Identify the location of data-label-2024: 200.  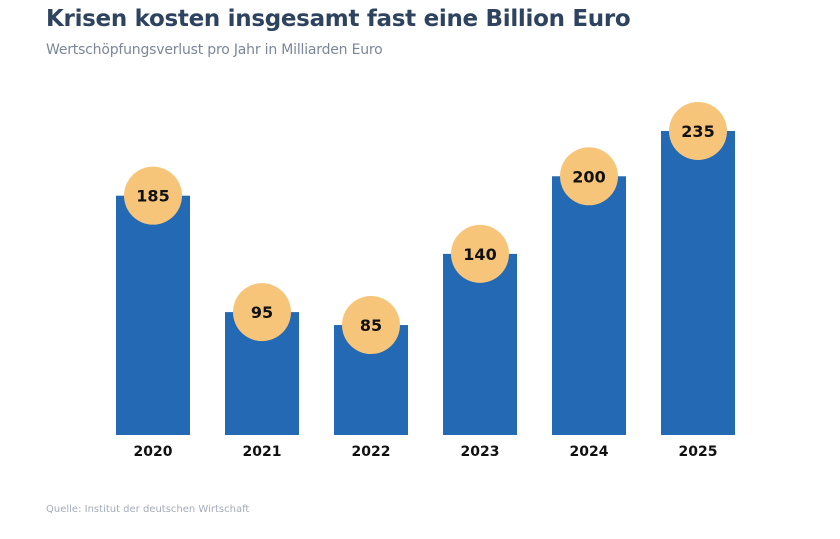
(588, 176).